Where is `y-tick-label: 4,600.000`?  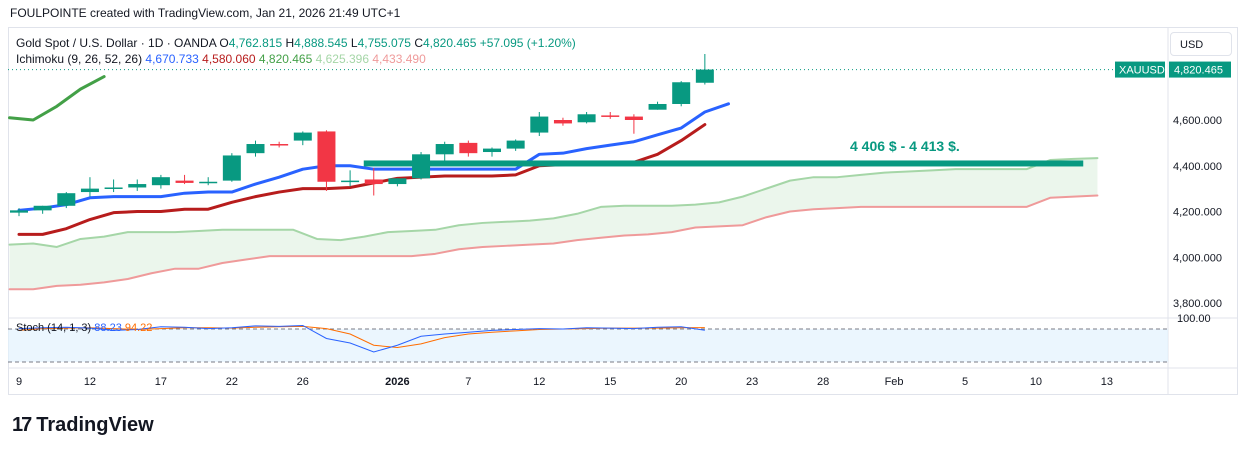 y-tick-label: 4,600.000 is located at coordinates (1197, 121).